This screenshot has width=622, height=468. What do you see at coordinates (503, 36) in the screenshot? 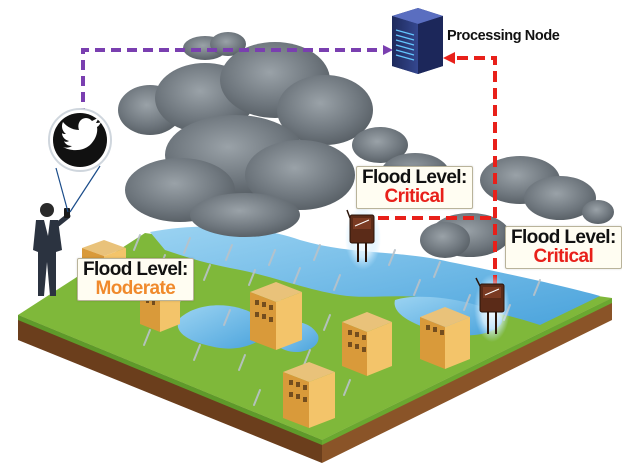
I see `processing-node-label: Processing Node` at bounding box center [503, 36].